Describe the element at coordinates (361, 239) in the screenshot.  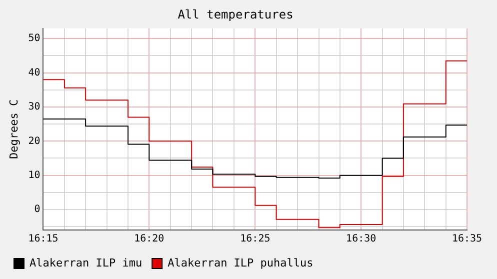
I see `x-tick-label: 16:30` at that location.